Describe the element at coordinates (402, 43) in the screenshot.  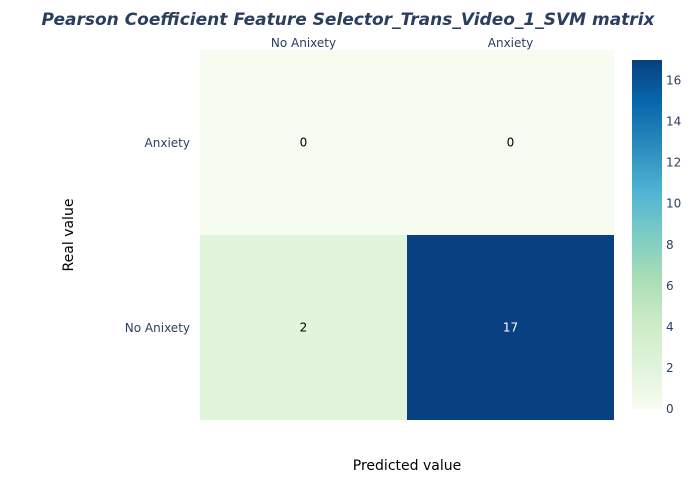
I see `x-axis-ticks: No Anixety Anxiety` at that location.